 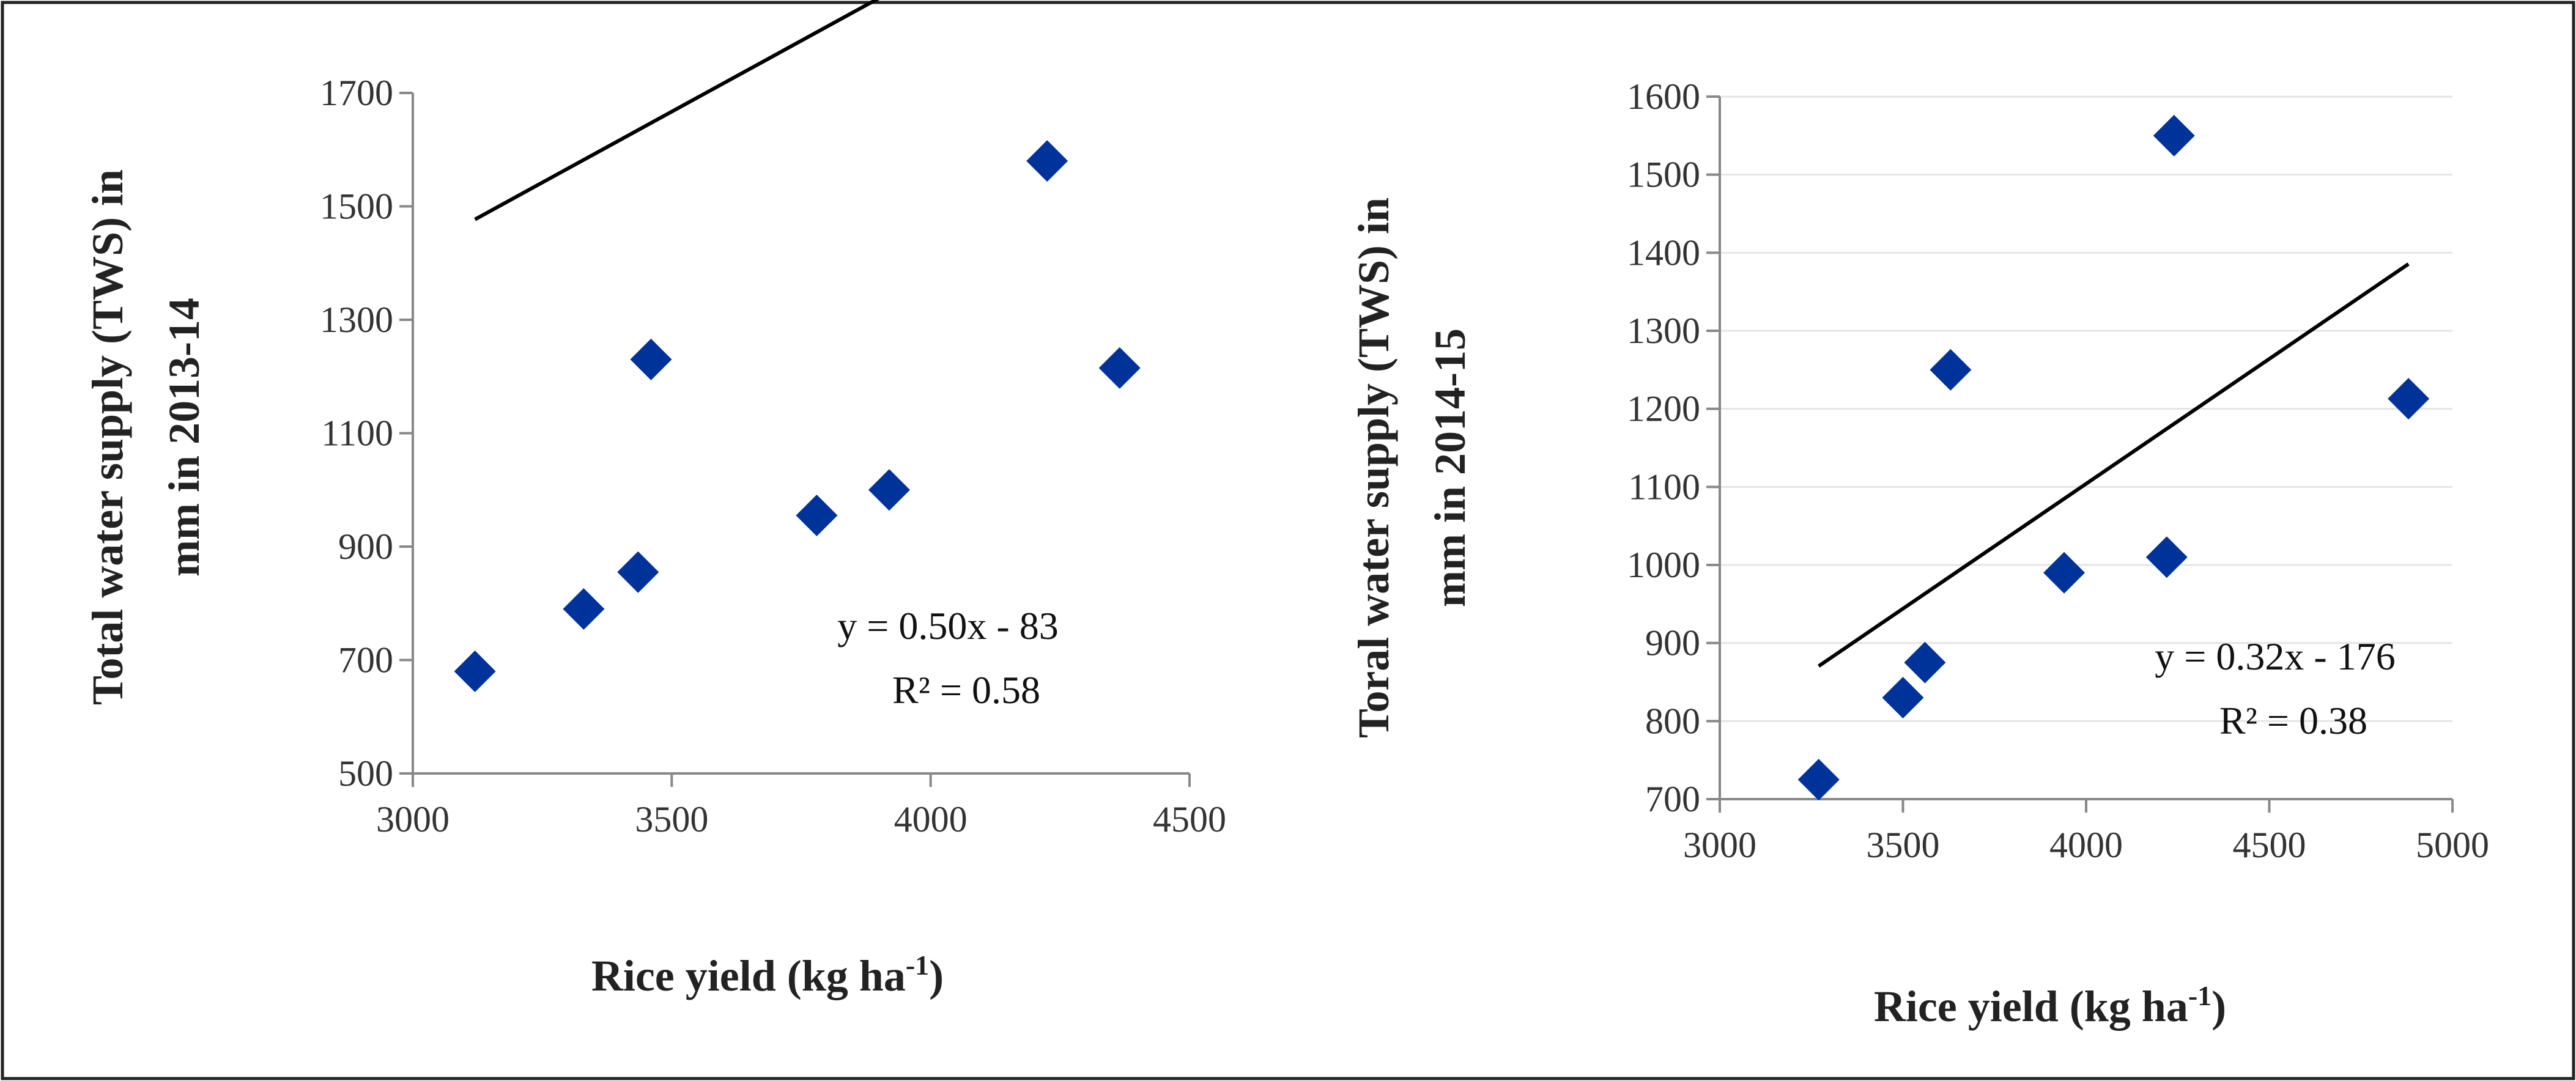 I want to click on y-tick-labels: 700 800 900 1000 1100 1200 1300 1400 1500 1600, so click(x=1673, y=447).